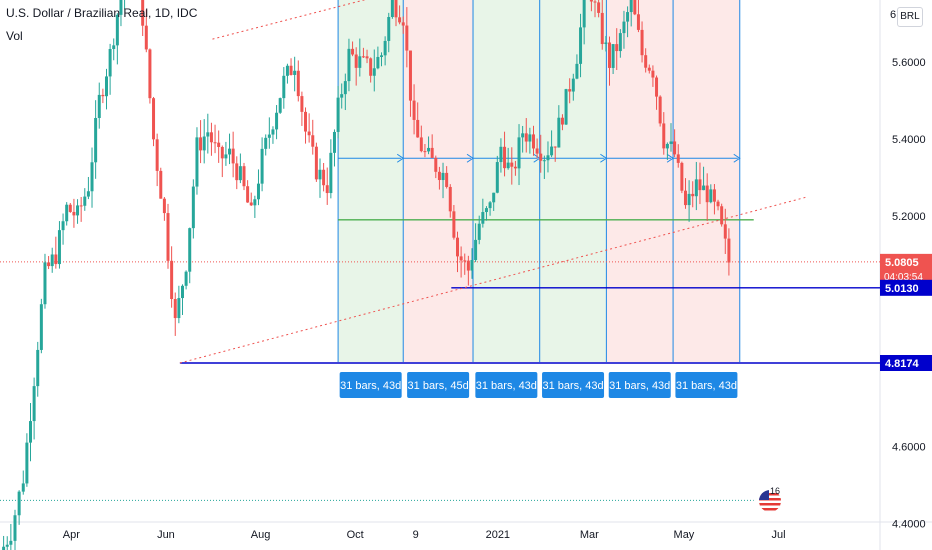  Describe the element at coordinates (902, 263) in the screenshot. I see `price-tag-label: 5.0805` at that location.